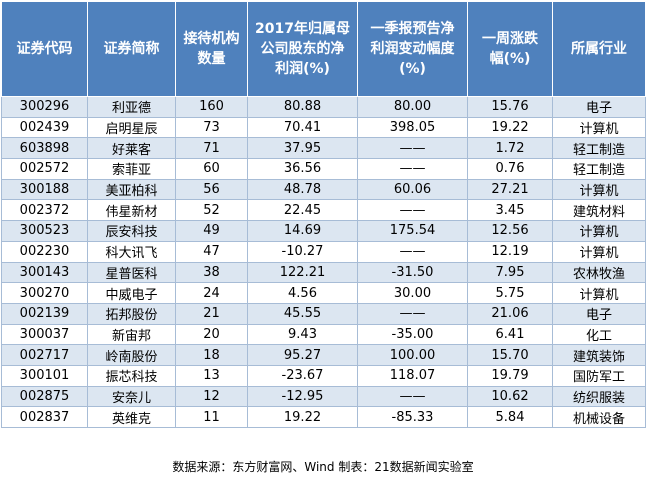 The height and width of the screenshot is (478, 646). I want to click on cell-industry: 建筑材料, so click(599, 210).